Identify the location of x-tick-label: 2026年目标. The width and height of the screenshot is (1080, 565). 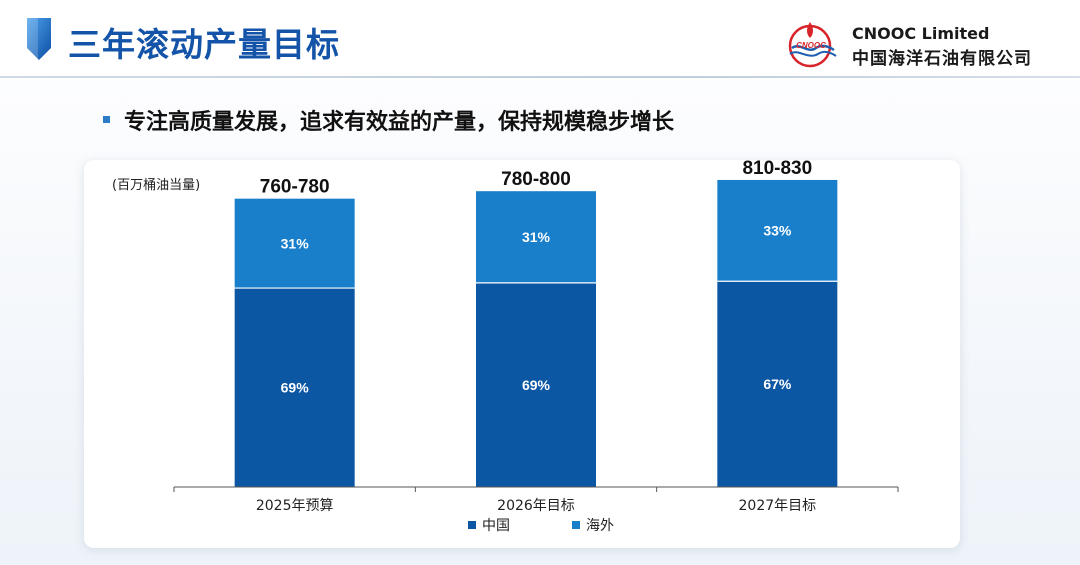
(536, 506).